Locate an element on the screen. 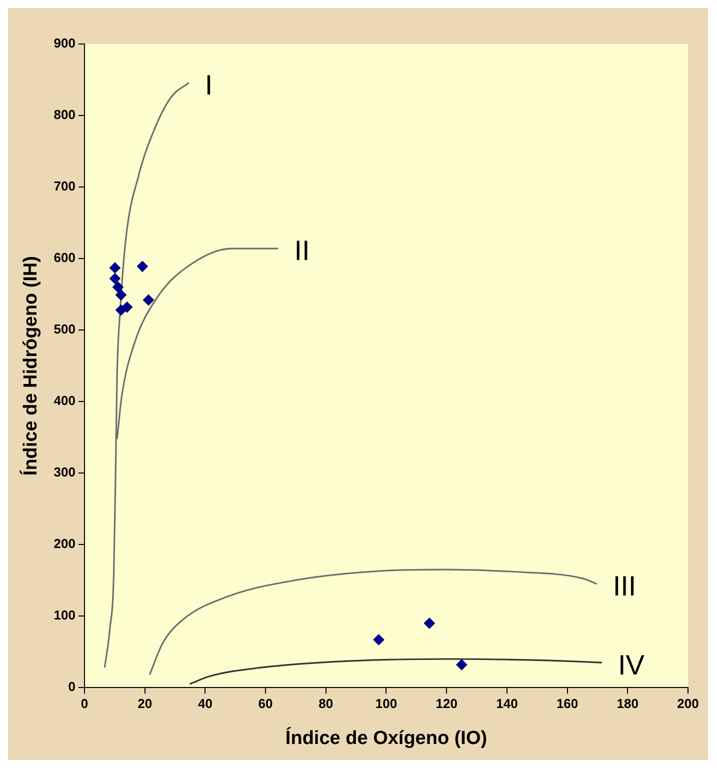 This screenshot has height=770, width=717. y-tick-label: 500 is located at coordinates (65, 329).